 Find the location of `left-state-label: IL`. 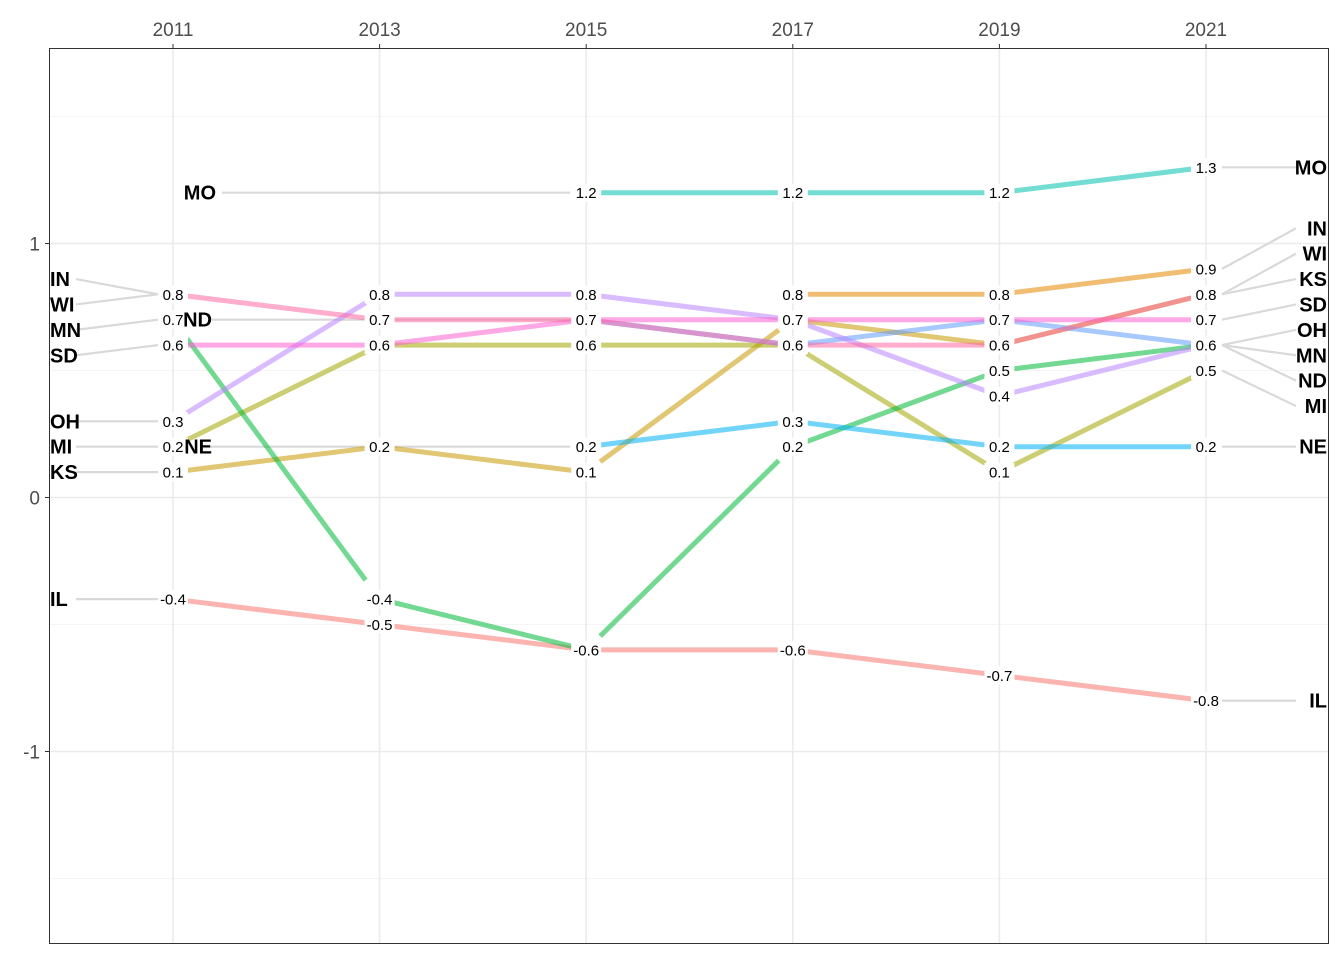

left-state-label: IL is located at coordinates (59, 600).